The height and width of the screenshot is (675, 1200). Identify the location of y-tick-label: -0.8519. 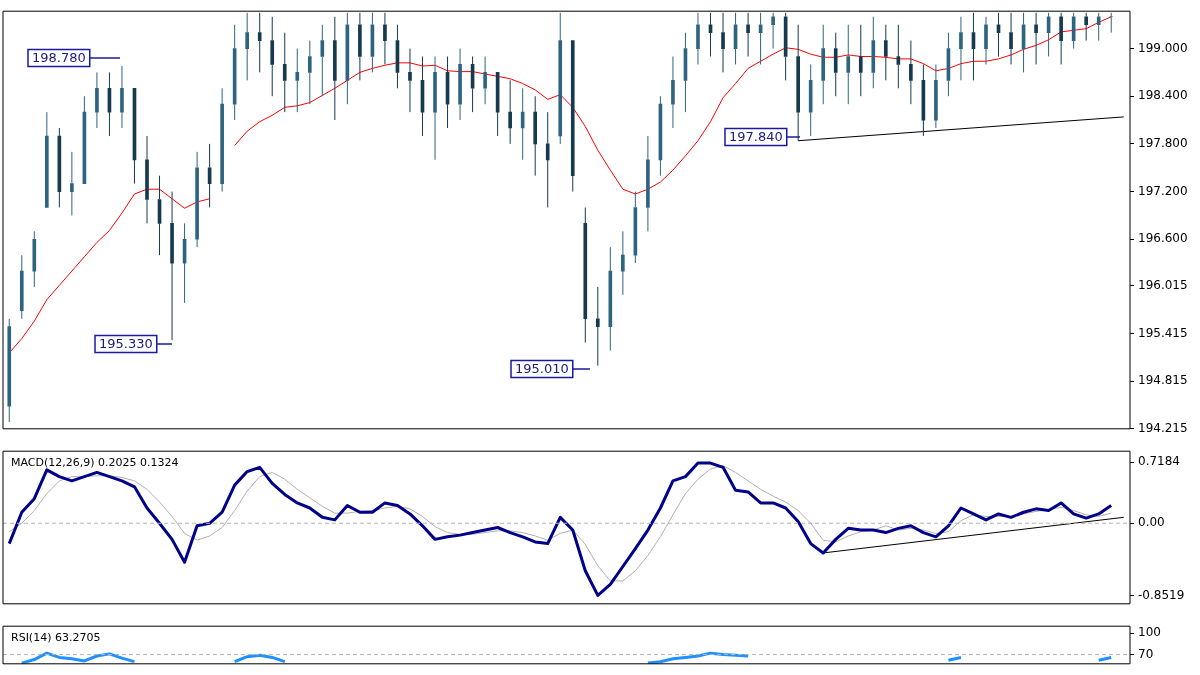
(1161, 594).